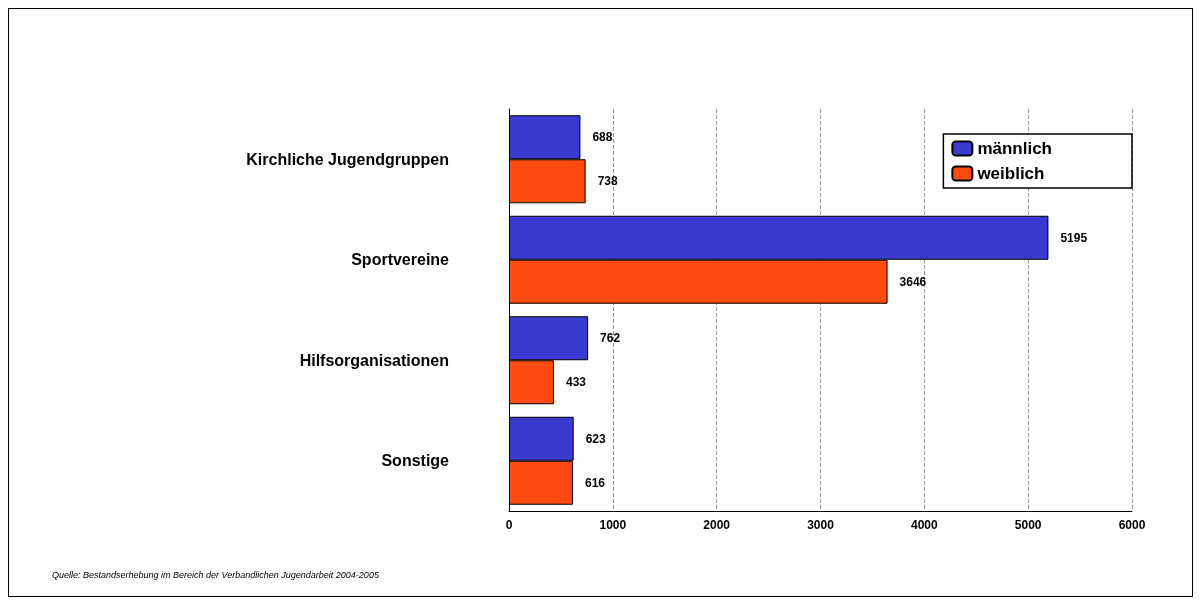 The image size is (1201, 605). What do you see at coordinates (415, 461) in the screenshot?
I see `y-tick-label: Sonstige` at bounding box center [415, 461].